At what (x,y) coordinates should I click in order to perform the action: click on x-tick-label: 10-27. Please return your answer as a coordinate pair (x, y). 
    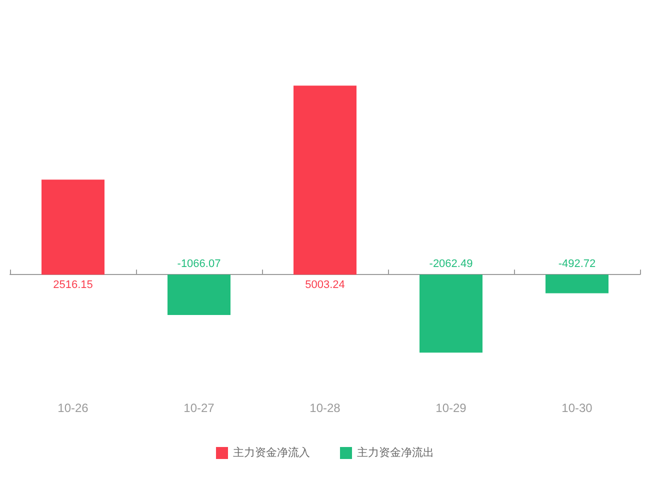
    Looking at the image, I should click on (199, 408).